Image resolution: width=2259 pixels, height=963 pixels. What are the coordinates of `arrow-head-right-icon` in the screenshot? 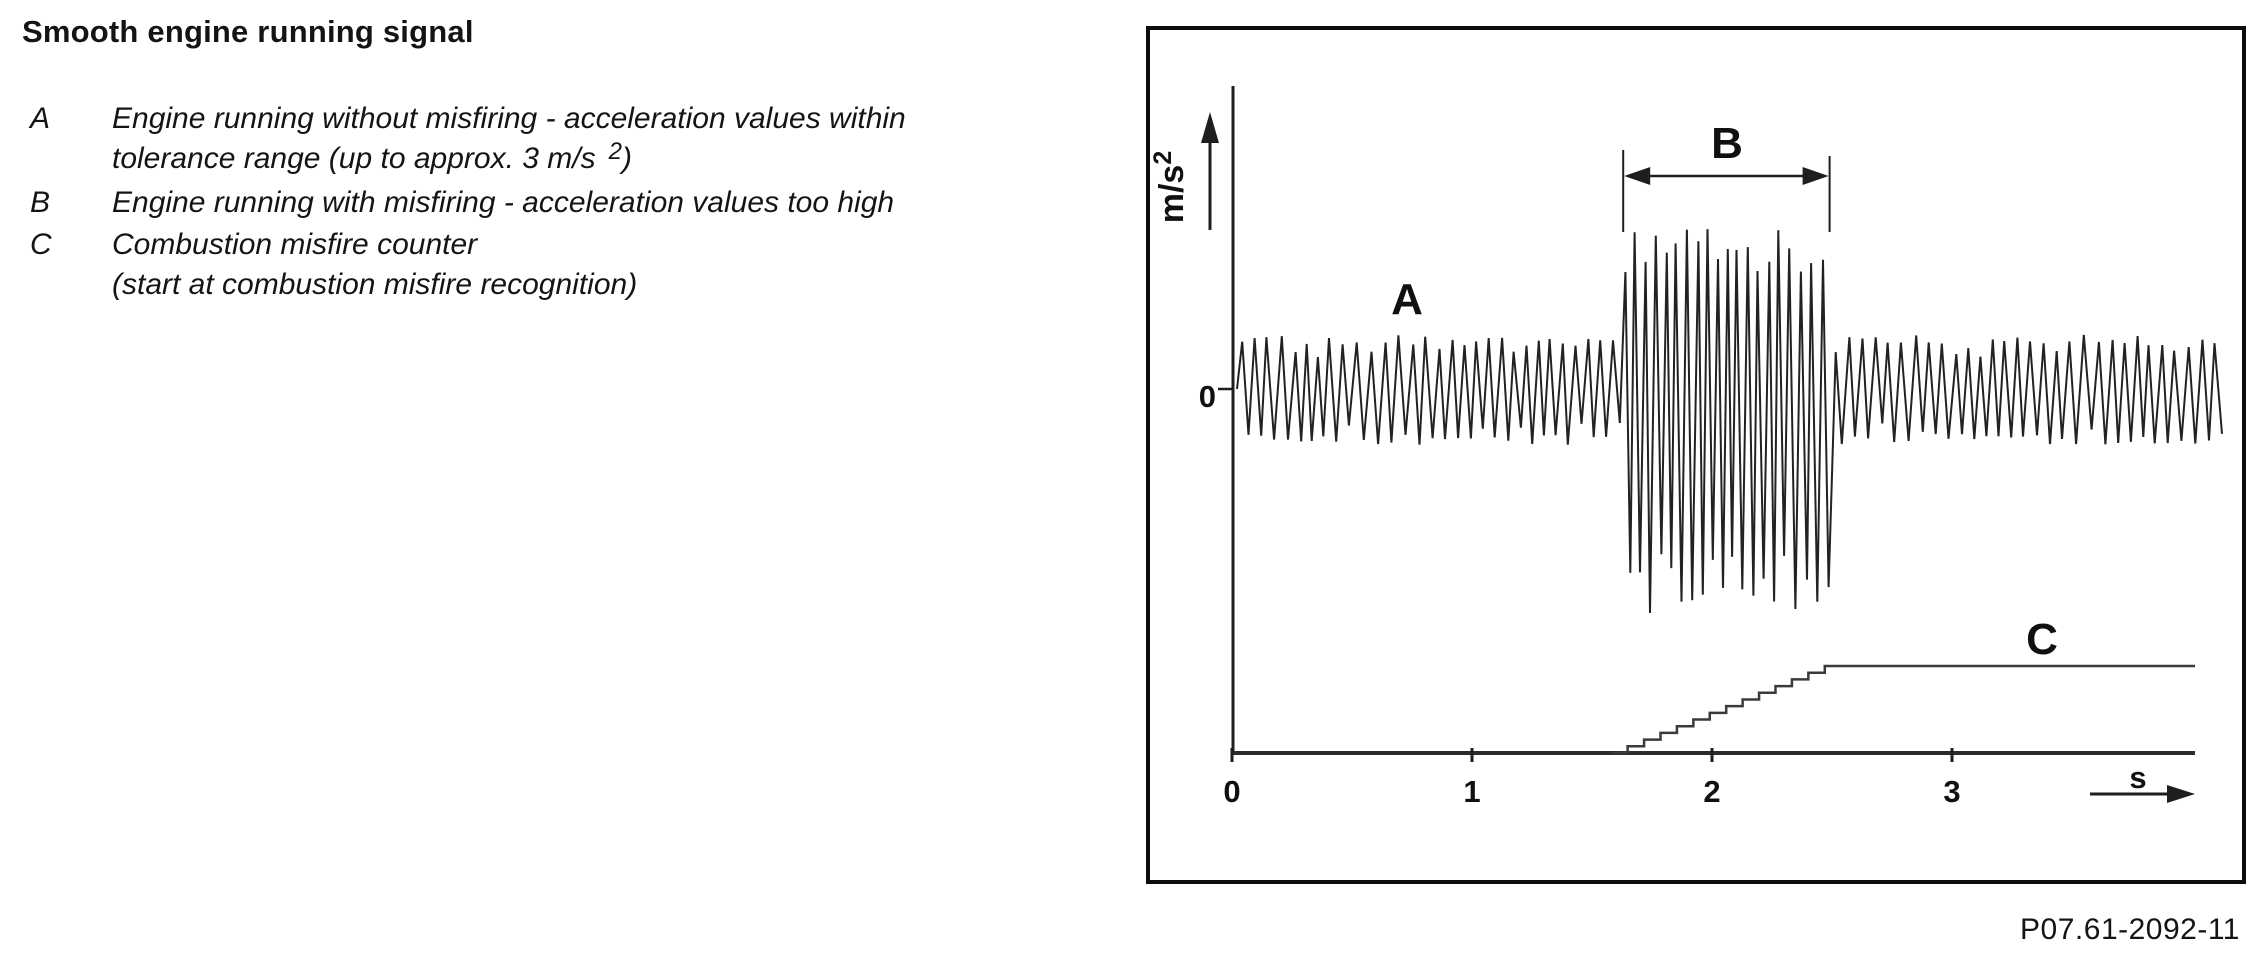 It's located at (1815, 176).